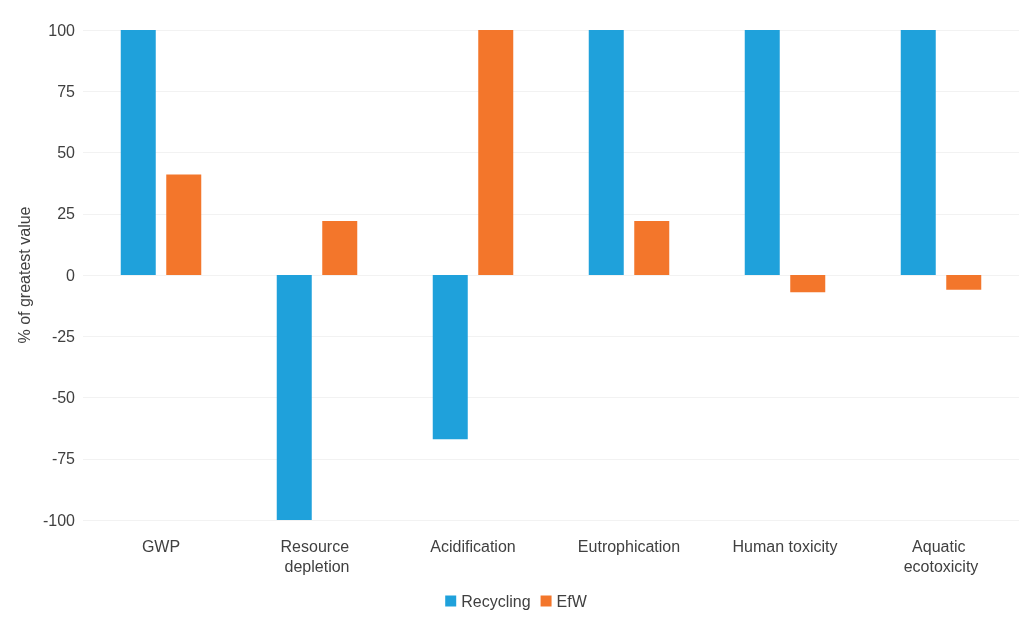 This screenshot has width=1032, height=622. Describe the element at coordinates (66, 152) in the screenshot. I see `y-tick-label: 50` at that location.